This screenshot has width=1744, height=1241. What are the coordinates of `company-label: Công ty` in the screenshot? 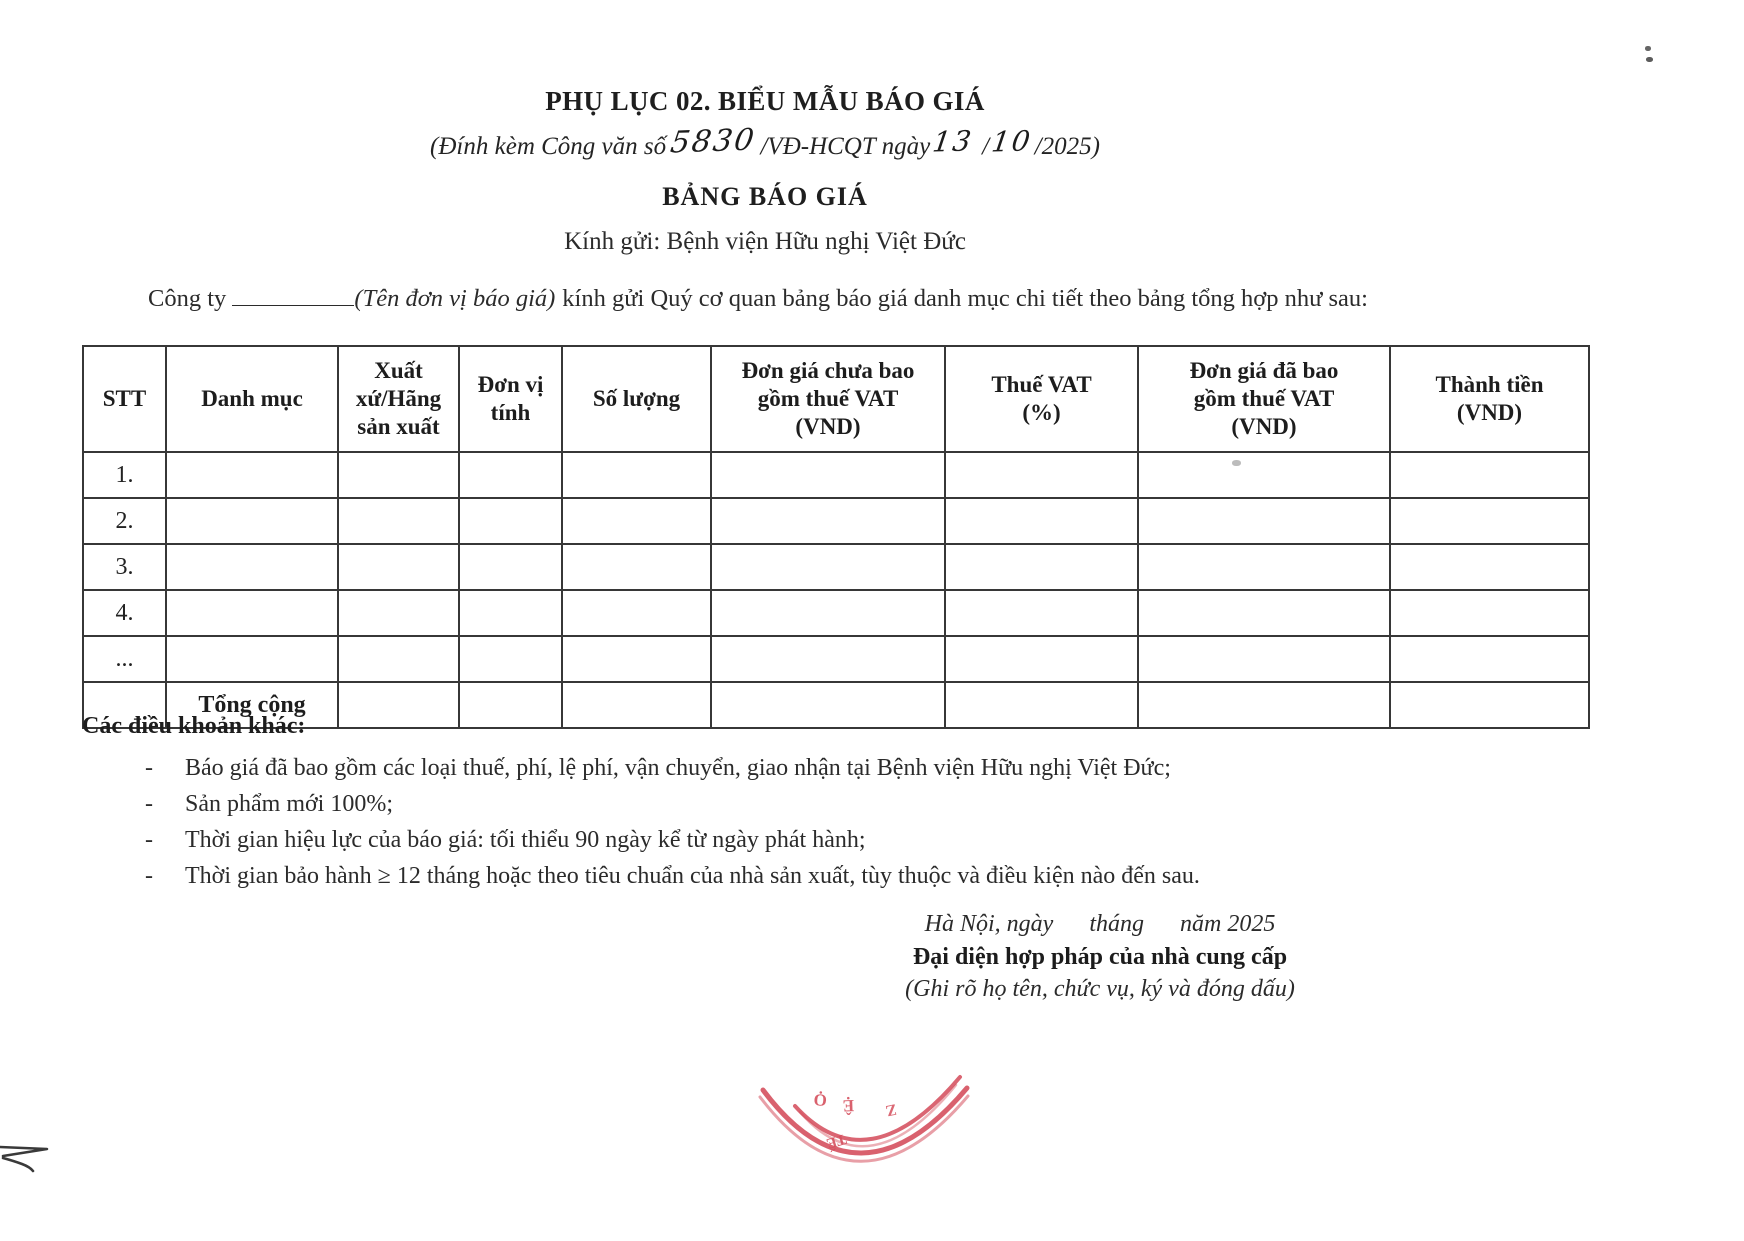 It's located at (187, 298).